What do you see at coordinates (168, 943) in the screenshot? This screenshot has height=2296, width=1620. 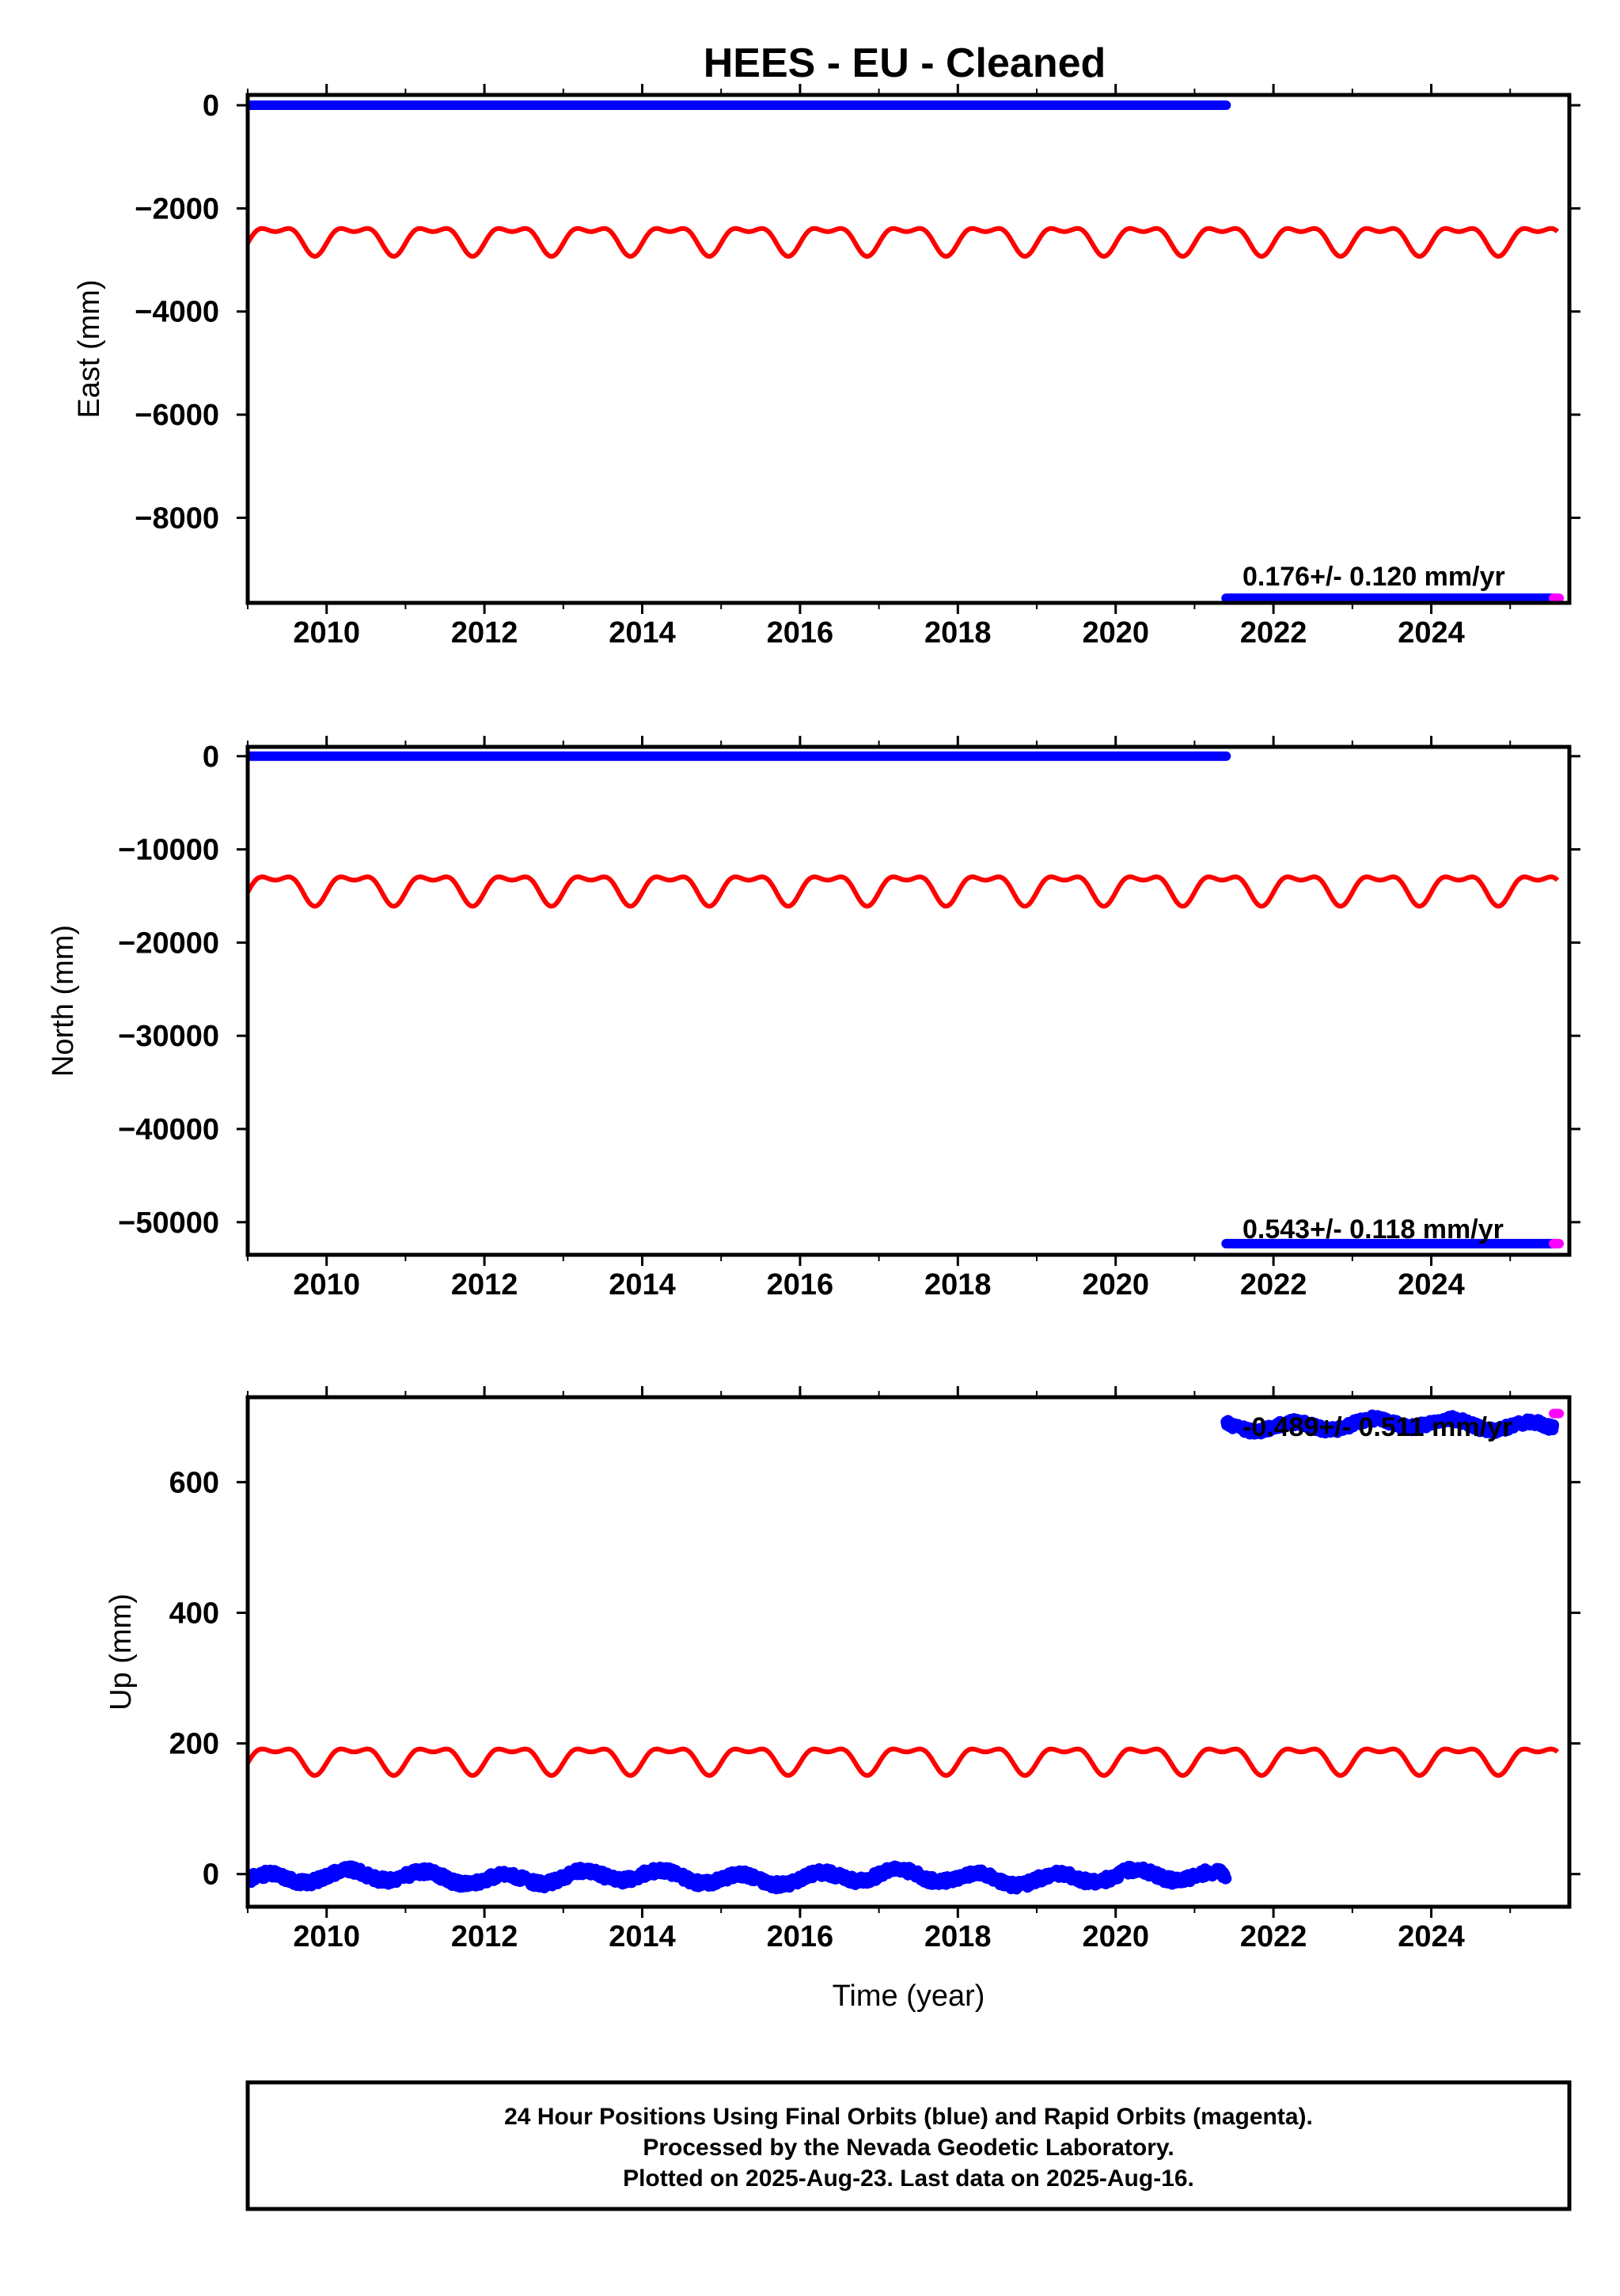 I see `y-tick-label: −20000` at bounding box center [168, 943].